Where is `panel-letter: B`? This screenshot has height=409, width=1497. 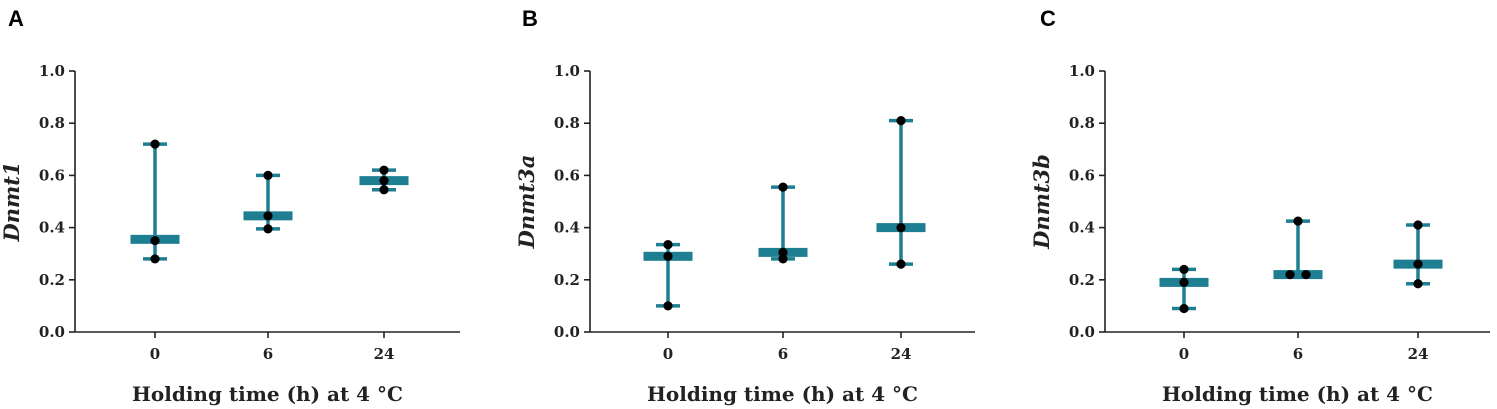 panel-letter: B is located at coordinates (530, 18).